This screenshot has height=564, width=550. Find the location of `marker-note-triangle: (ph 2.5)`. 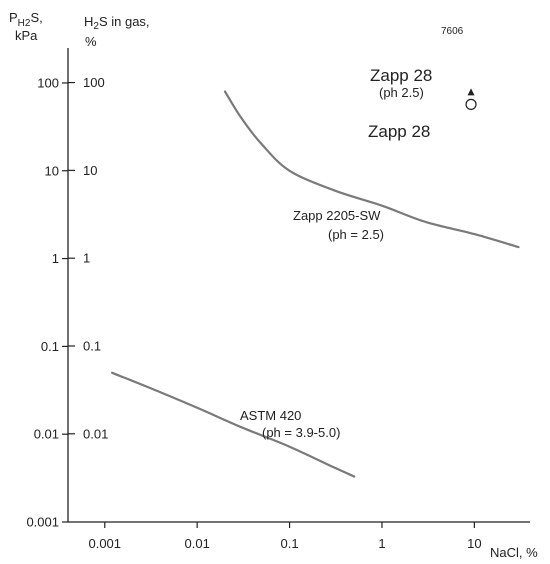

marker-note-triangle: (ph 2.5) is located at coordinates (401, 92).